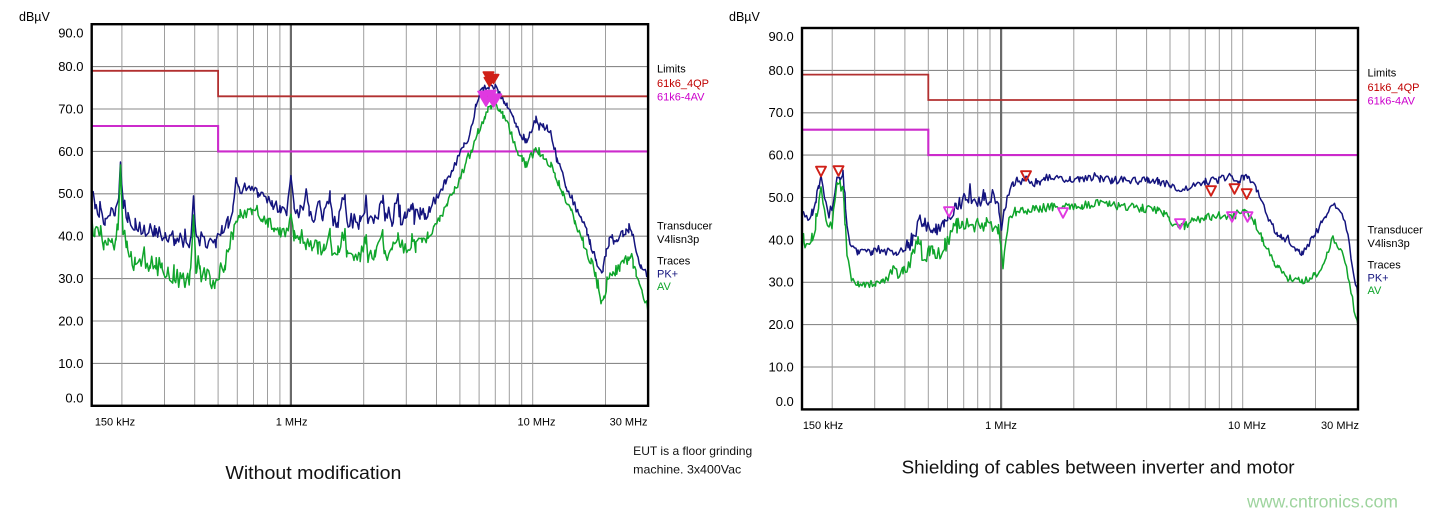 The image size is (1430, 517). Describe the element at coordinates (692, 451) in the screenshot. I see `svg-text: EUT is a floor grinding` at that location.